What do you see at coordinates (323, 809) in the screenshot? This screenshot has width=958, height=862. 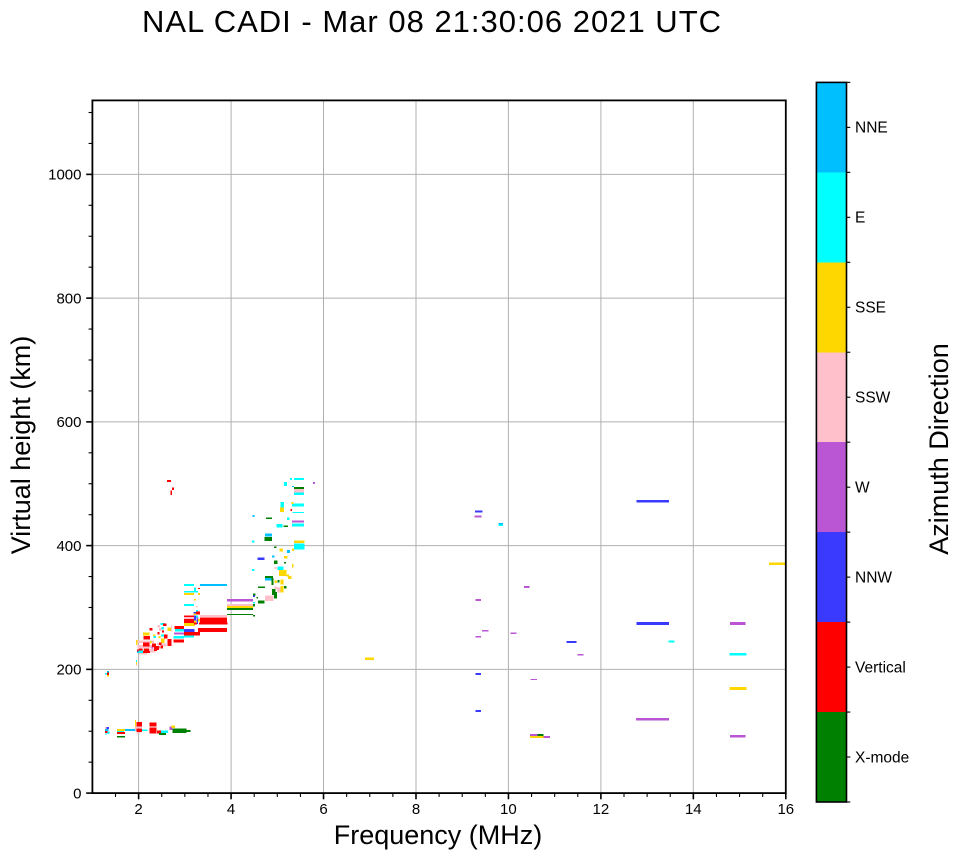 I see `svg-text: 6` at bounding box center [323, 809].